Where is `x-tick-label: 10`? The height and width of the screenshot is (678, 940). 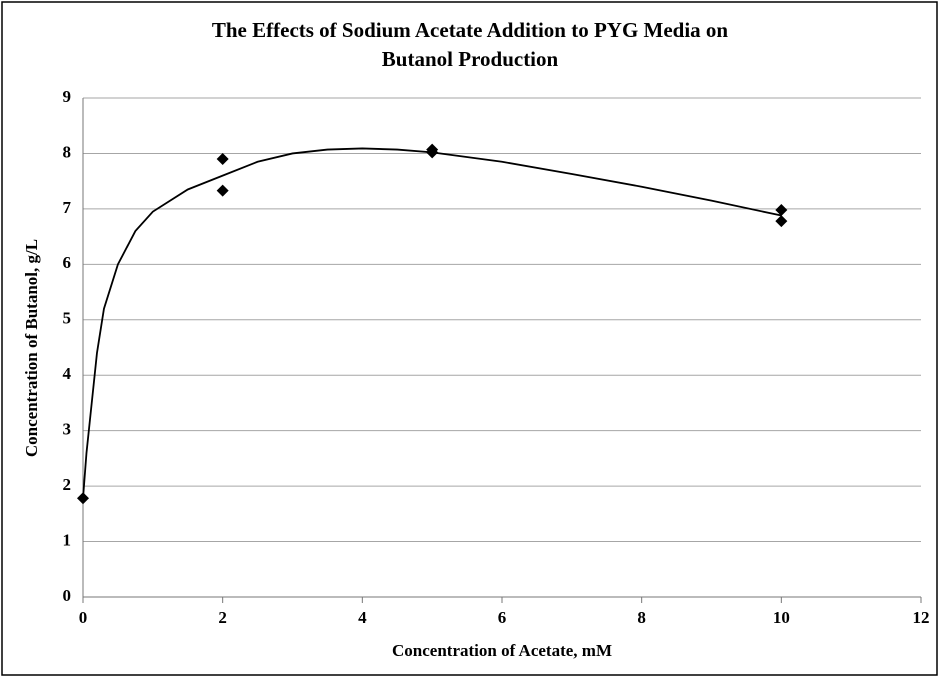
x-tick-label: 10 is located at coordinates (781, 617).